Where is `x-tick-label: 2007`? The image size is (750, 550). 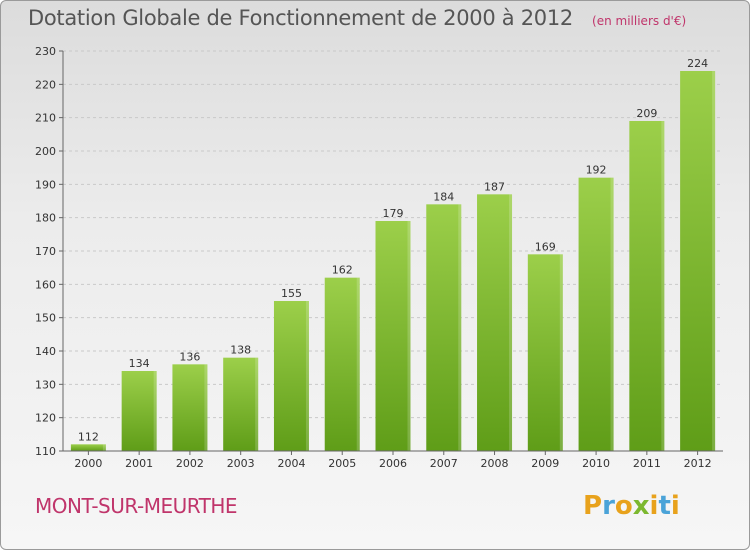
x-tick-label: 2007 is located at coordinates (444, 463).